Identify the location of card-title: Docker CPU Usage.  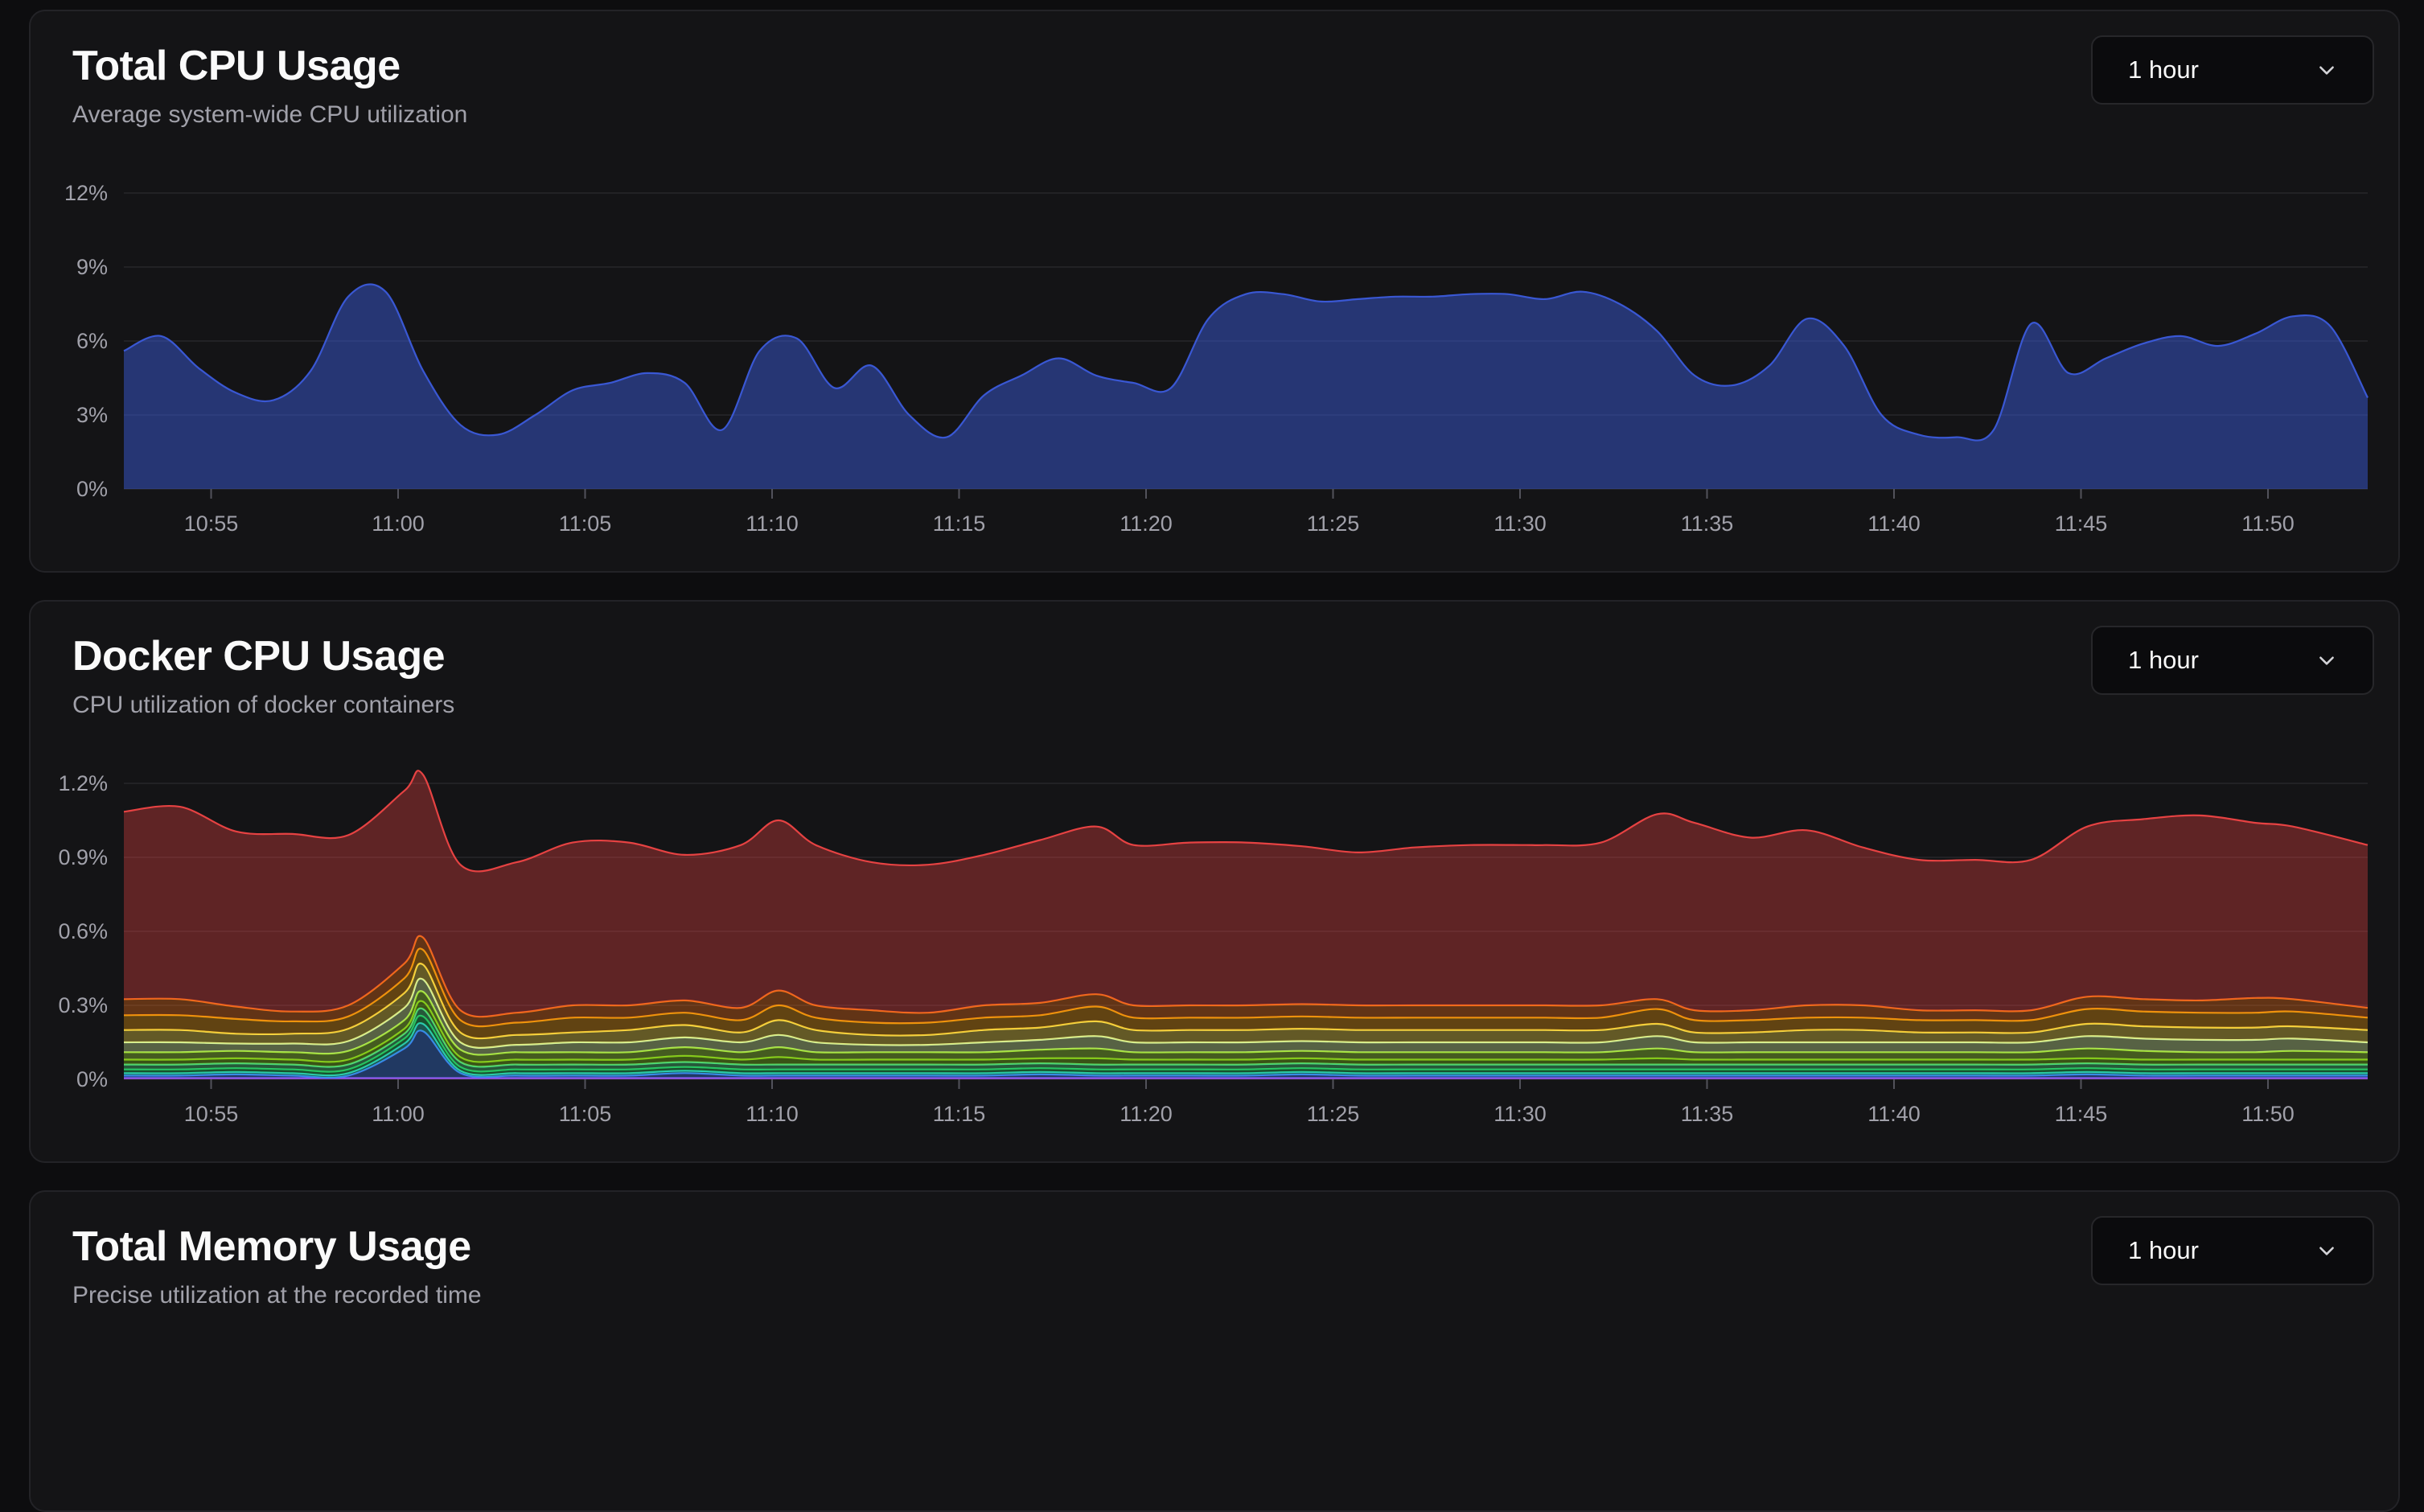
(259, 657).